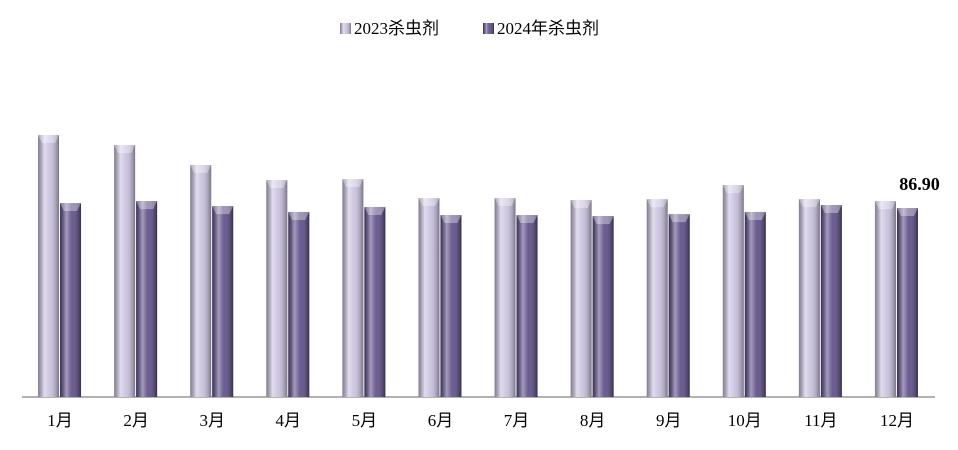 The image size is (958, 450). Describe the element at coordinates (396, 28) in the screenshot. I see `legend-label: 2023杀虫剂` at that location.